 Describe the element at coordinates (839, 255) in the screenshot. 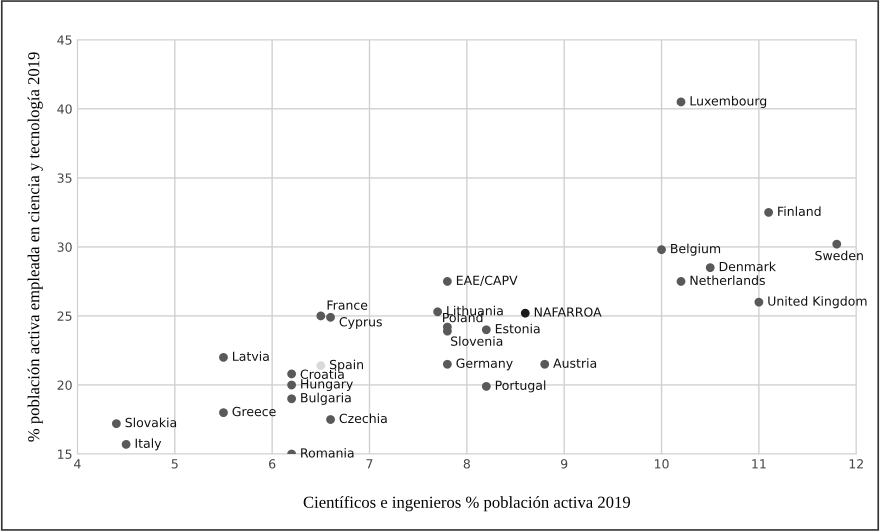

I see `annotation: Sweden` at that location.